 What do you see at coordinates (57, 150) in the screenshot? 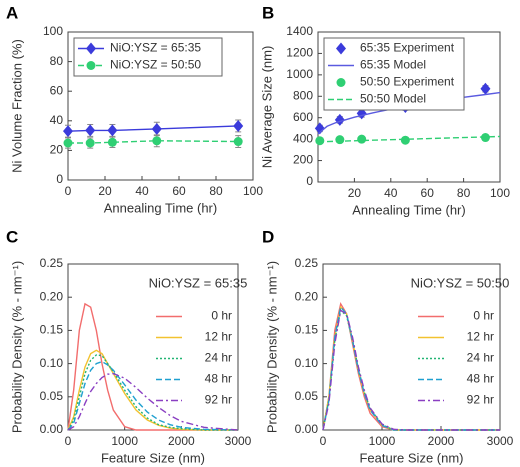
I see `y-tick-label: 20` at bounding box center [57, 150].